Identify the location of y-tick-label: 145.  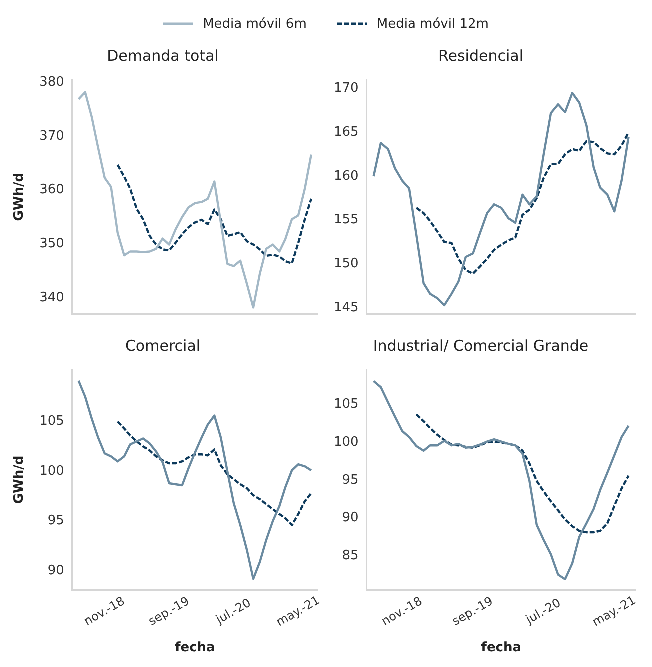
(346, 308).